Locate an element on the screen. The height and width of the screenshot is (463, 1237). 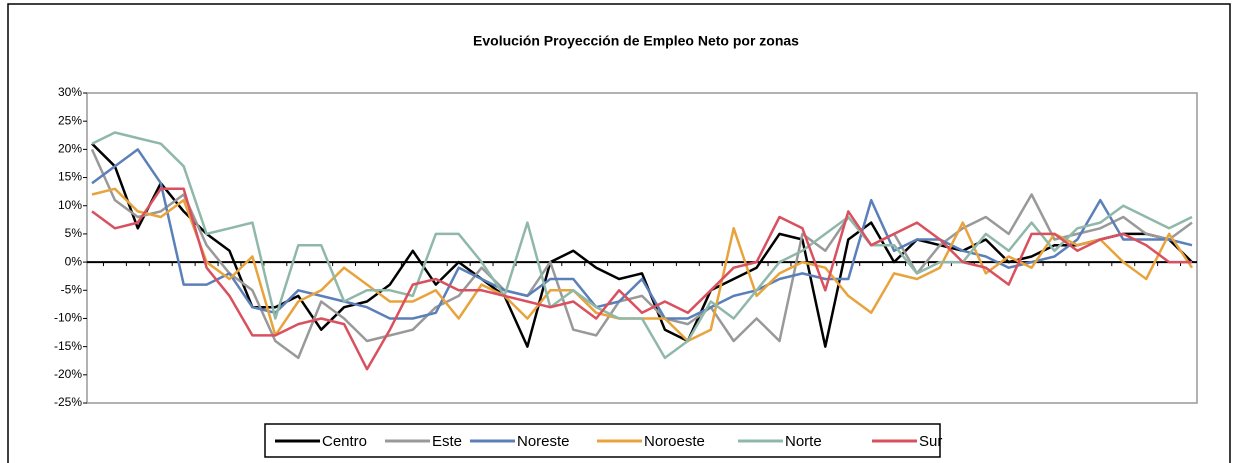
legend-label: Centro is located at coordinates (344, 441).